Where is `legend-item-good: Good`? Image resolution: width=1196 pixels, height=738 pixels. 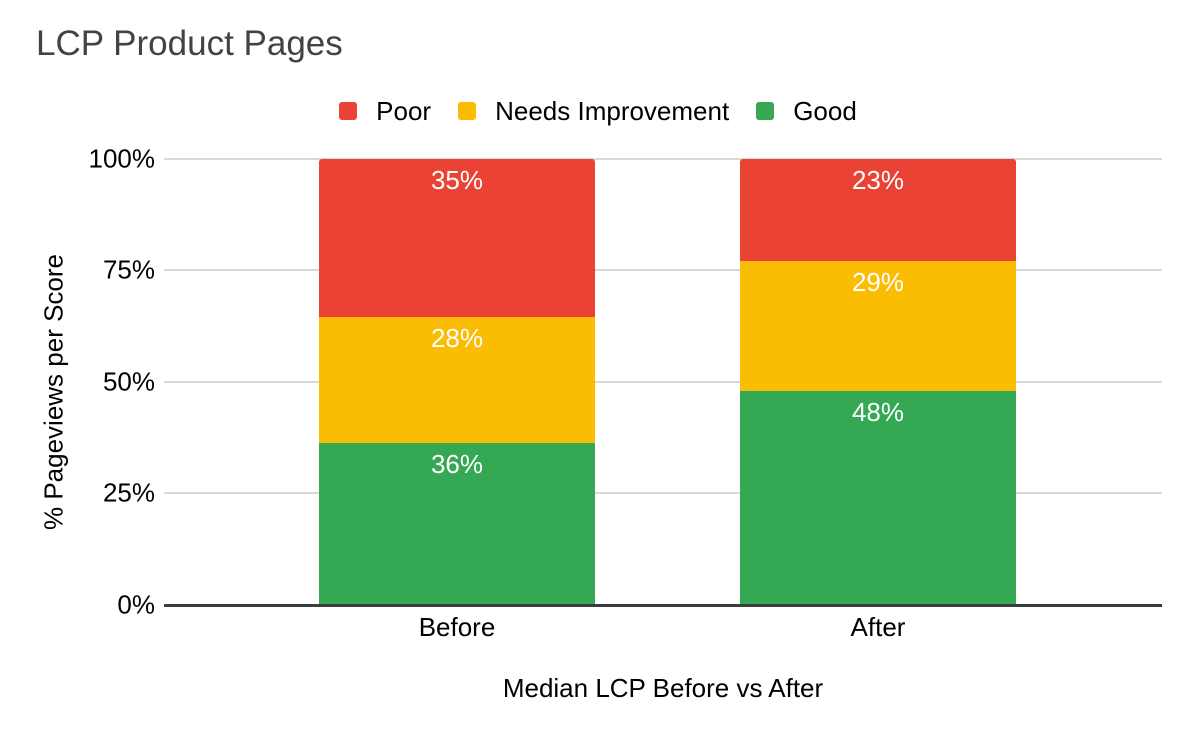
legend-item-good: Good is located at coordinates (806, 111).